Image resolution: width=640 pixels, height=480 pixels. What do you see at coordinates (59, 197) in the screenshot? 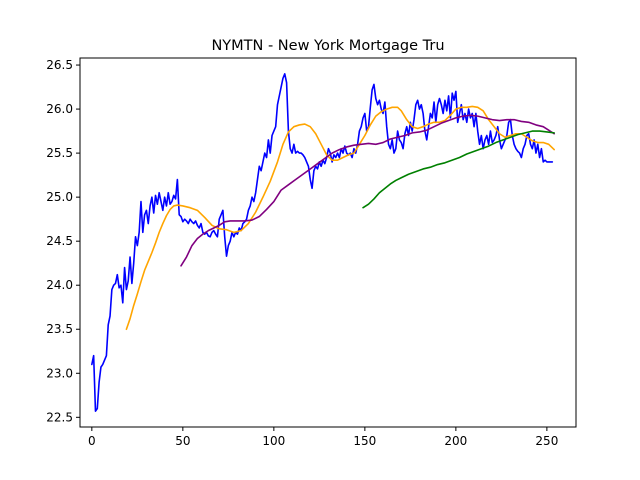
I see `y-tick-label: 25.0` at bounding box center [59, 197].